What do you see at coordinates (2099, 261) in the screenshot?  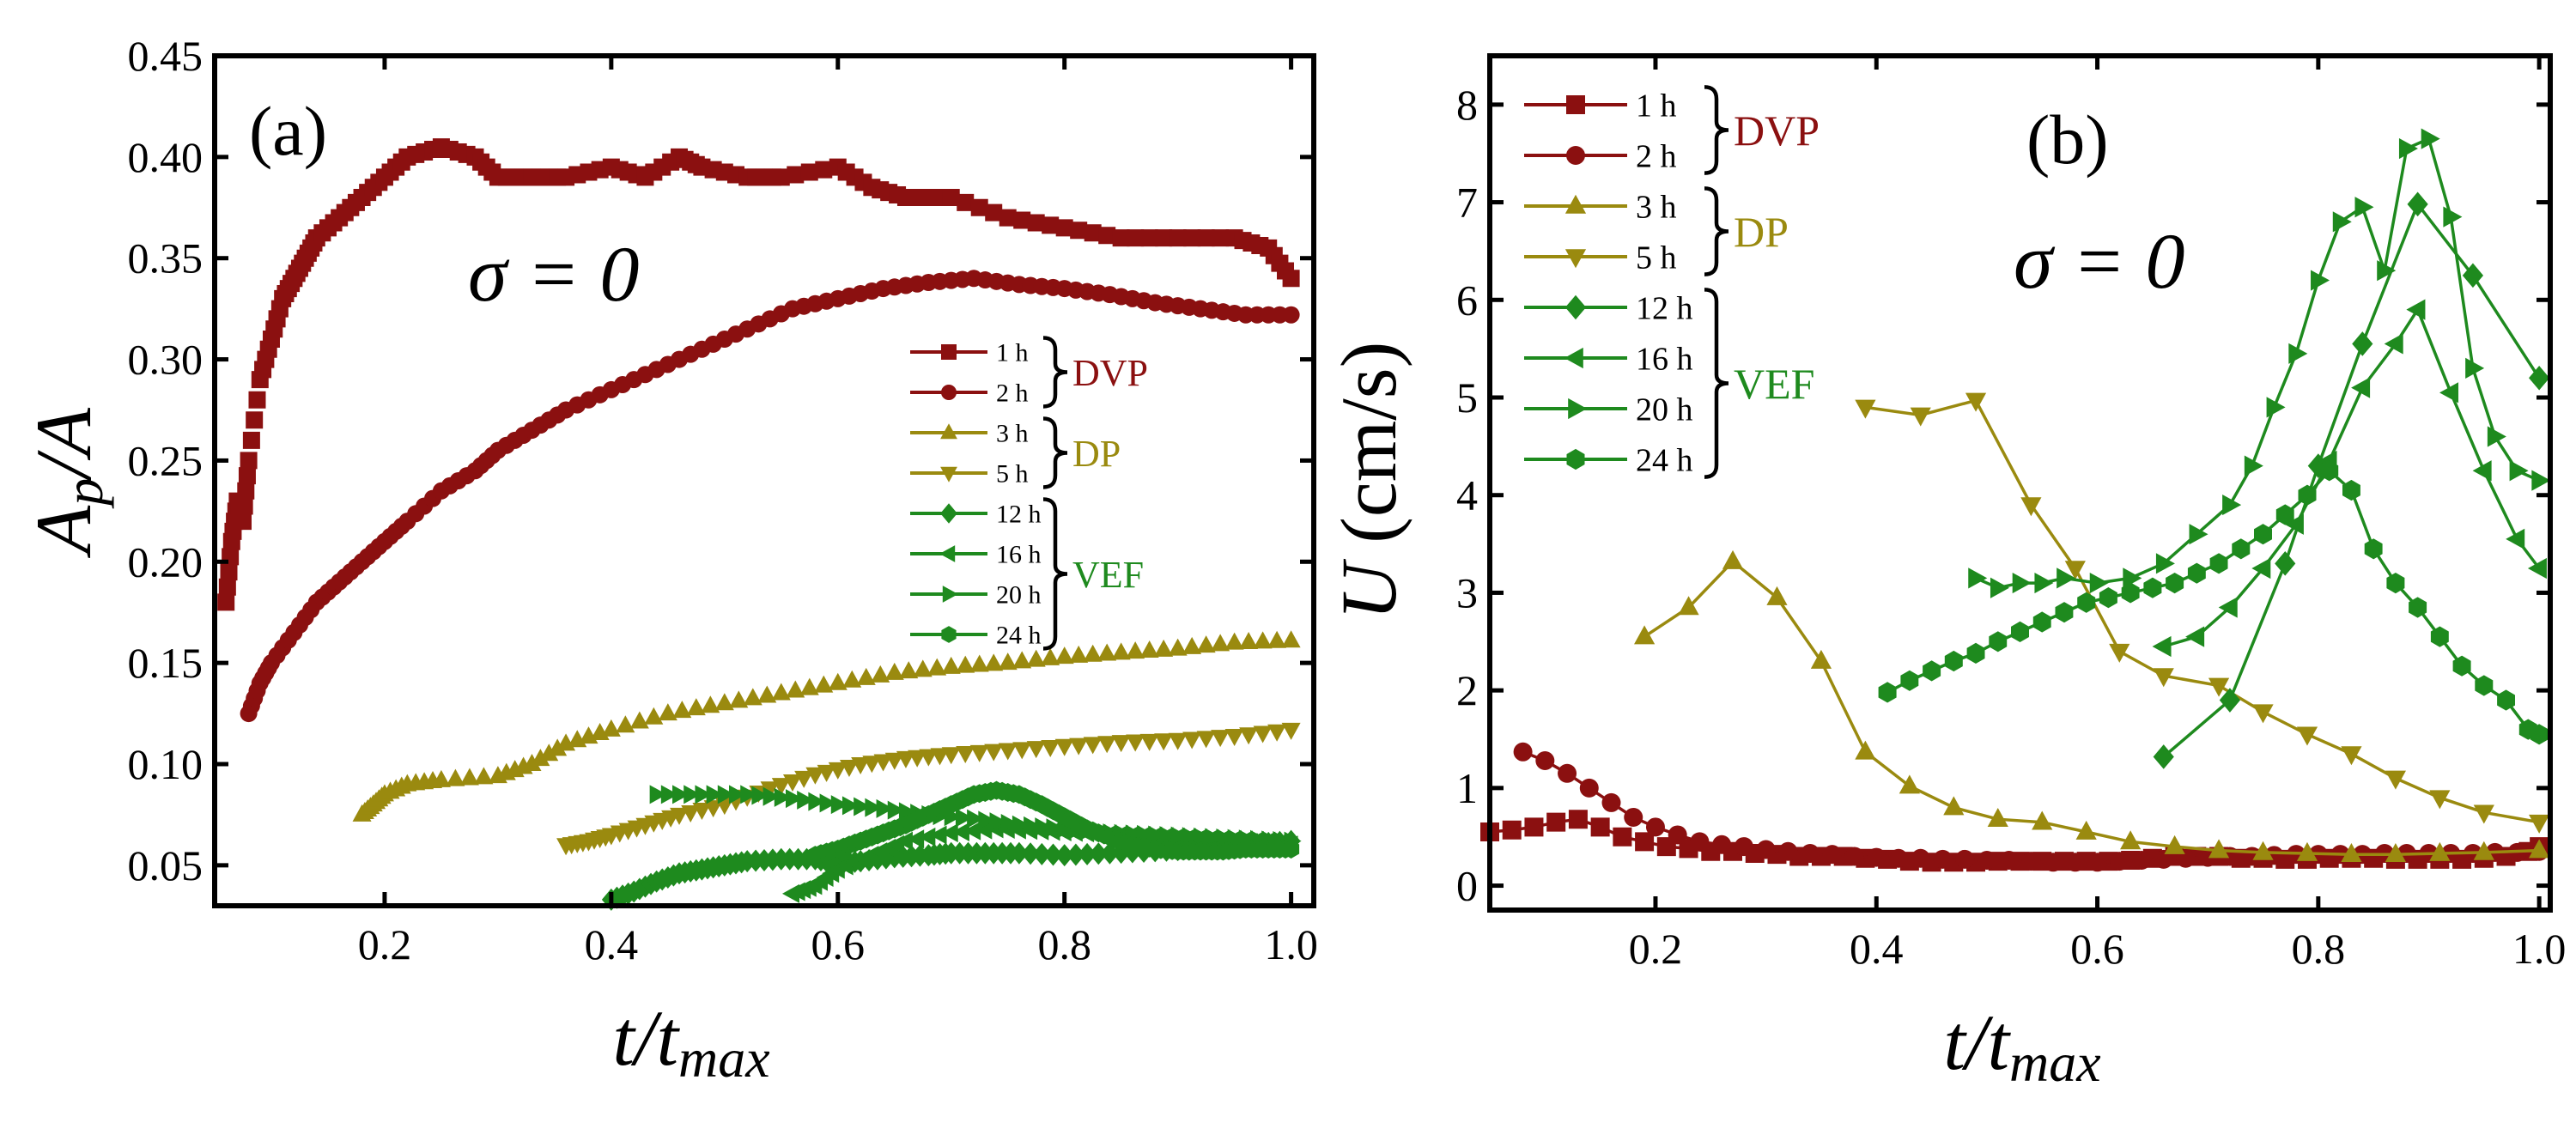 I see `panel-b-sigma-annotation: σ = 0` at bounding box center [2099, 261].